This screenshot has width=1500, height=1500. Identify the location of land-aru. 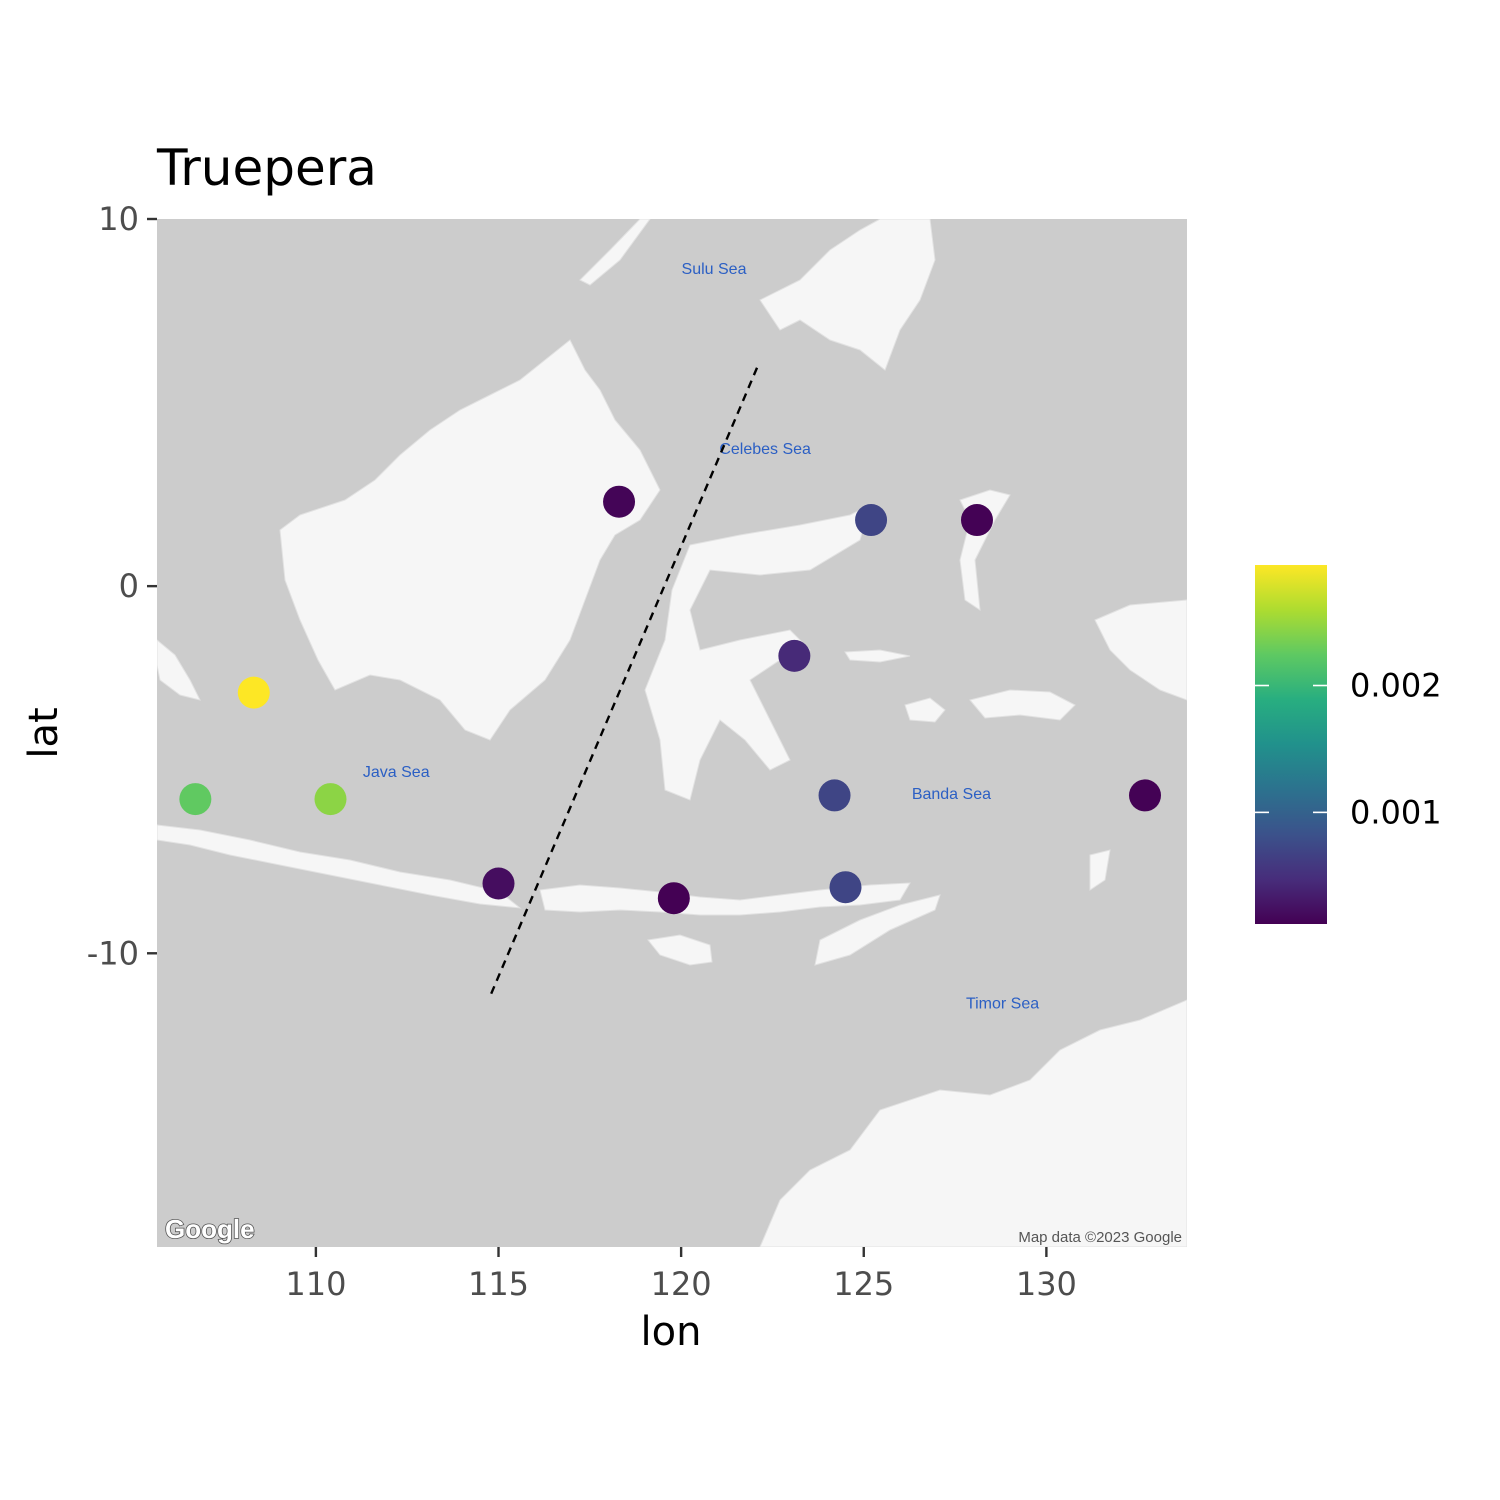
(1100, 870).